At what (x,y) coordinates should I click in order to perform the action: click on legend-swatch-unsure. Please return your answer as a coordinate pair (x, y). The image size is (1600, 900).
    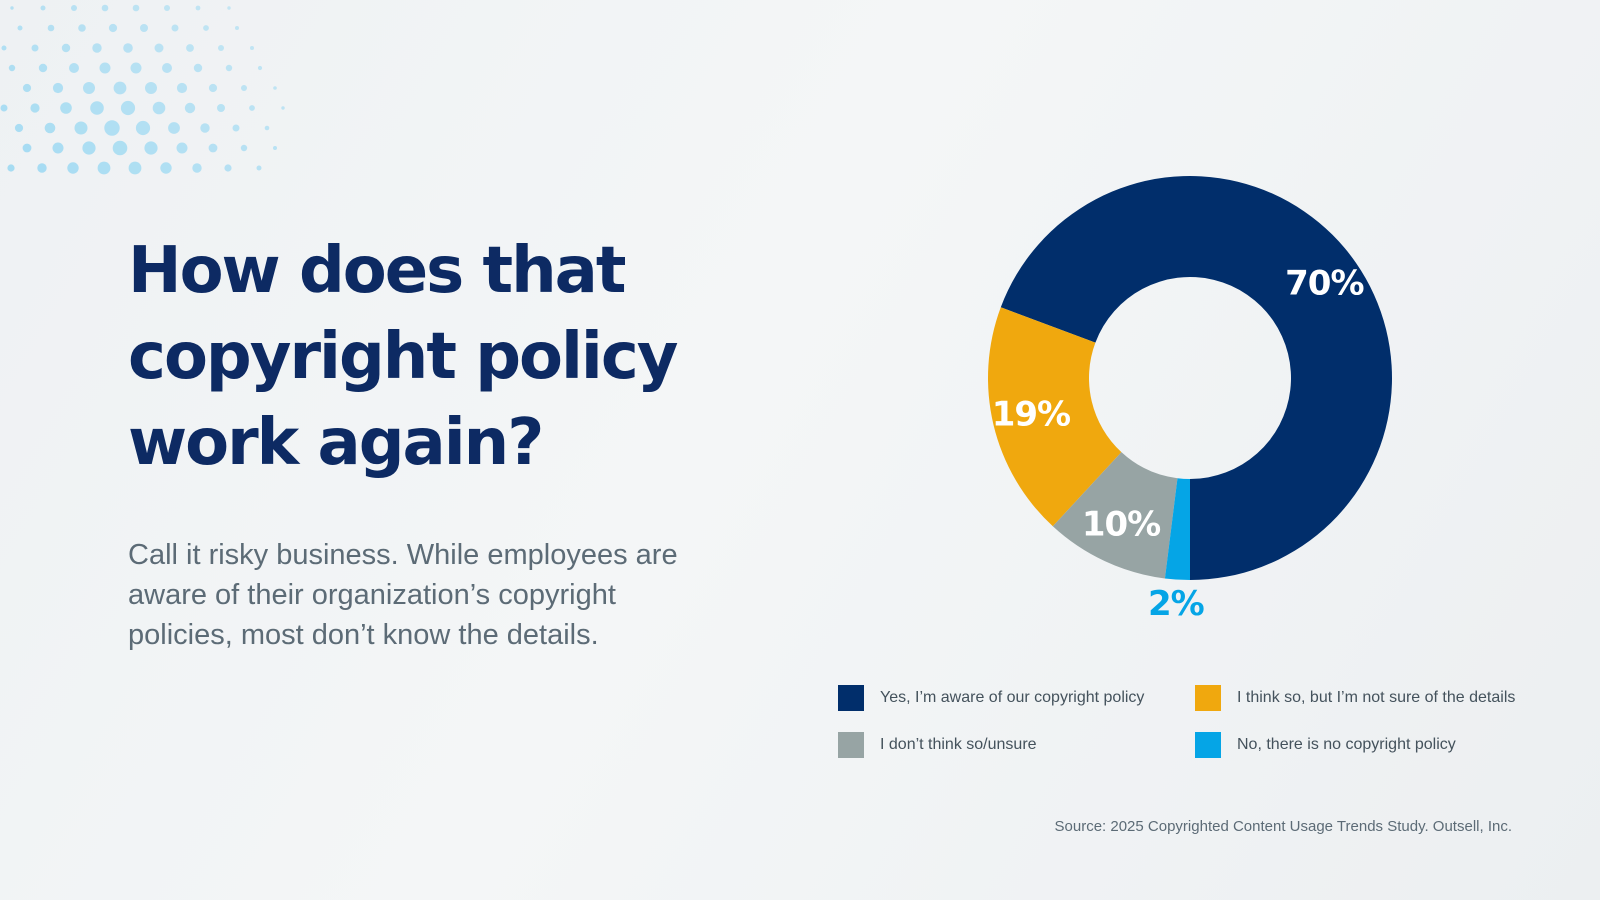
    Looking at the image, I should click on (851, 745).